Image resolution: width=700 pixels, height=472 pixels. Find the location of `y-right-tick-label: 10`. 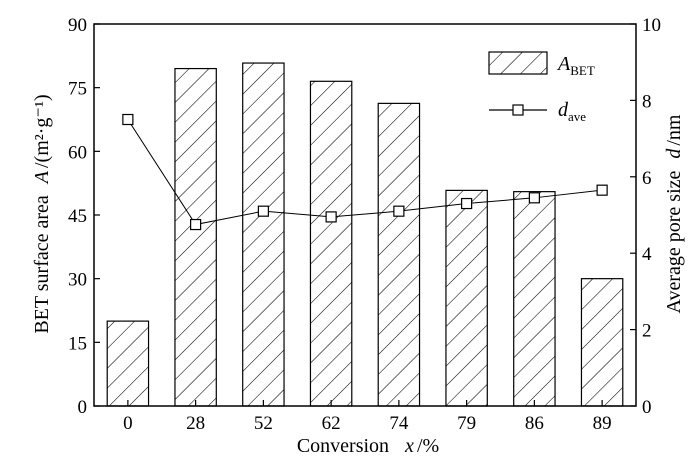

y-right-tick-label: 10 is located at coordinates (651, 25).